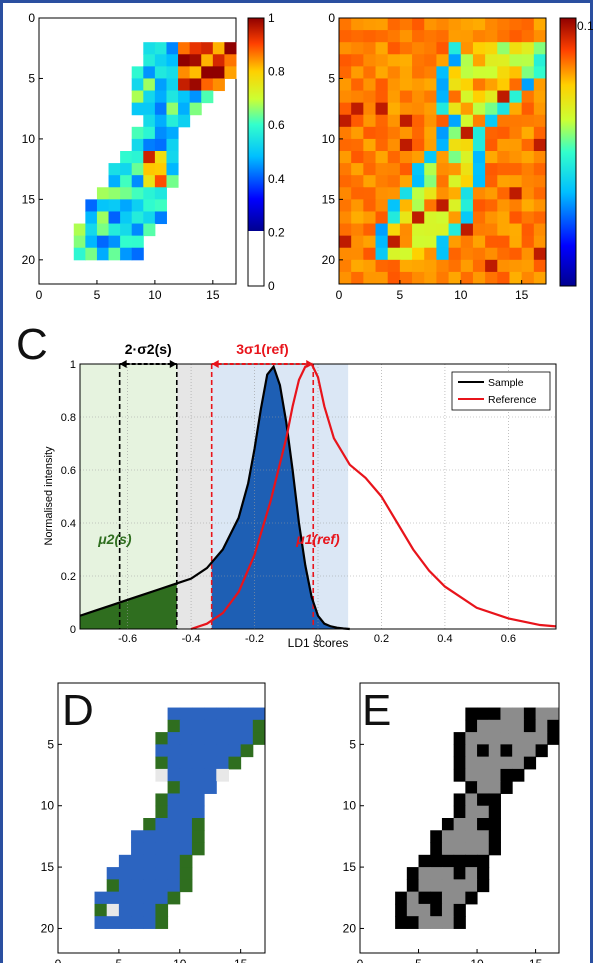 The image size is (593, 963). I want to click on colorbar-a-white, so click(256, 258).